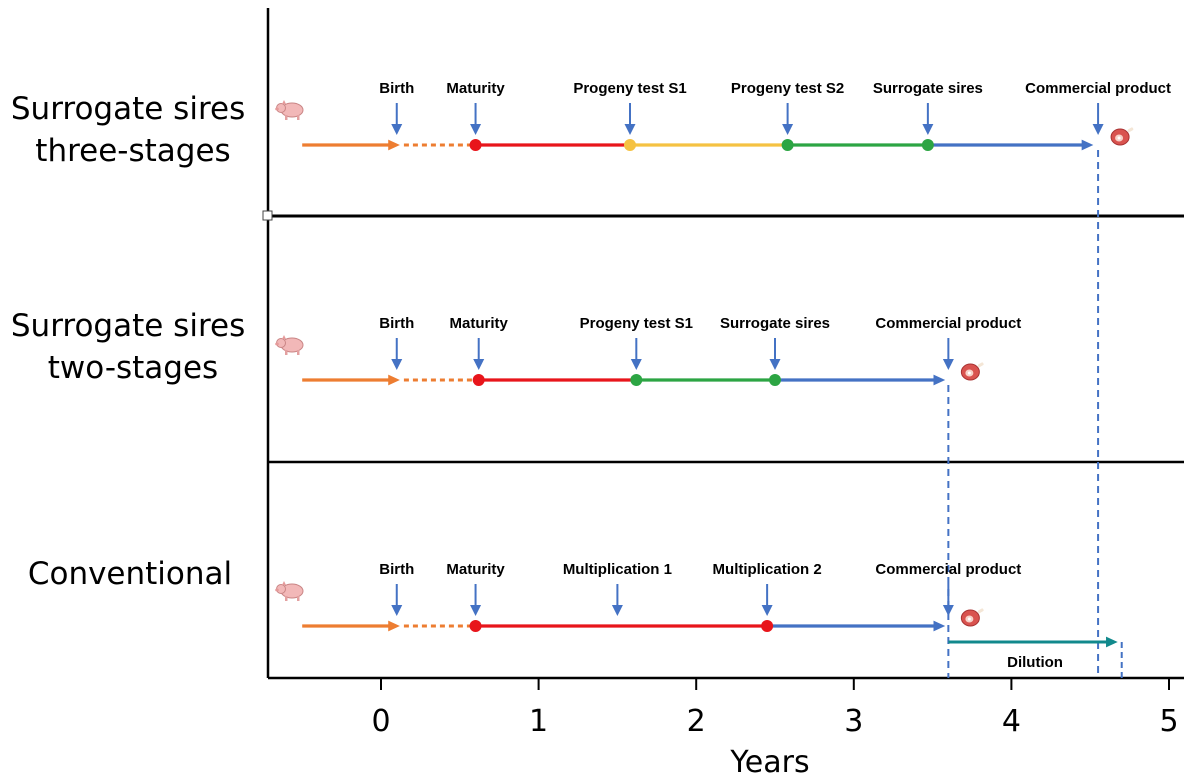 The height and width of the screenshot is (778, 1184). I want to click on x-axis: 0 1 2 3 4 5, so click(775, 708).